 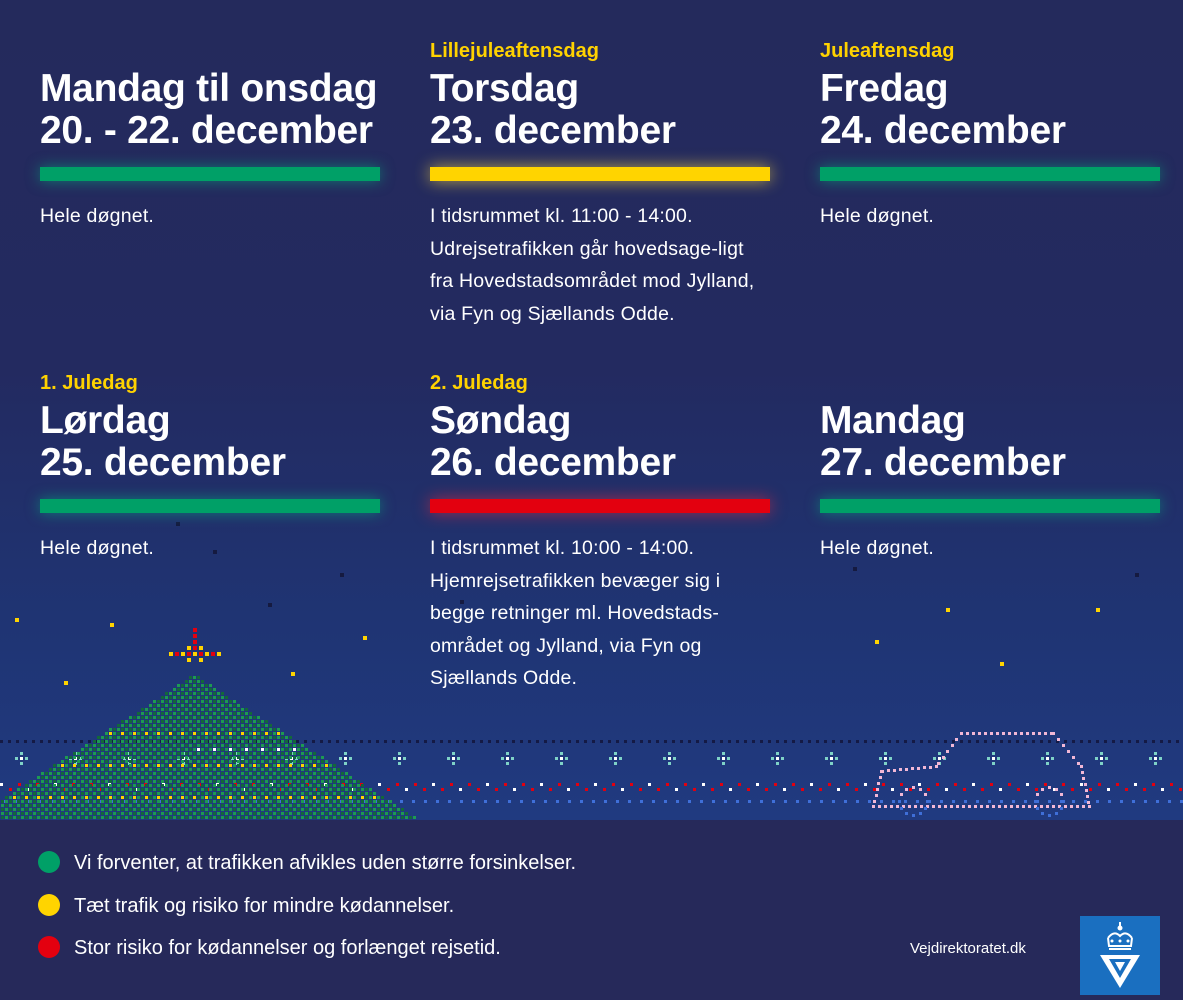 What do you see at coordinates (884, 88) in the screenshot?
I see `day-title-weekday: Fredag` at bounding box center [884, 88].